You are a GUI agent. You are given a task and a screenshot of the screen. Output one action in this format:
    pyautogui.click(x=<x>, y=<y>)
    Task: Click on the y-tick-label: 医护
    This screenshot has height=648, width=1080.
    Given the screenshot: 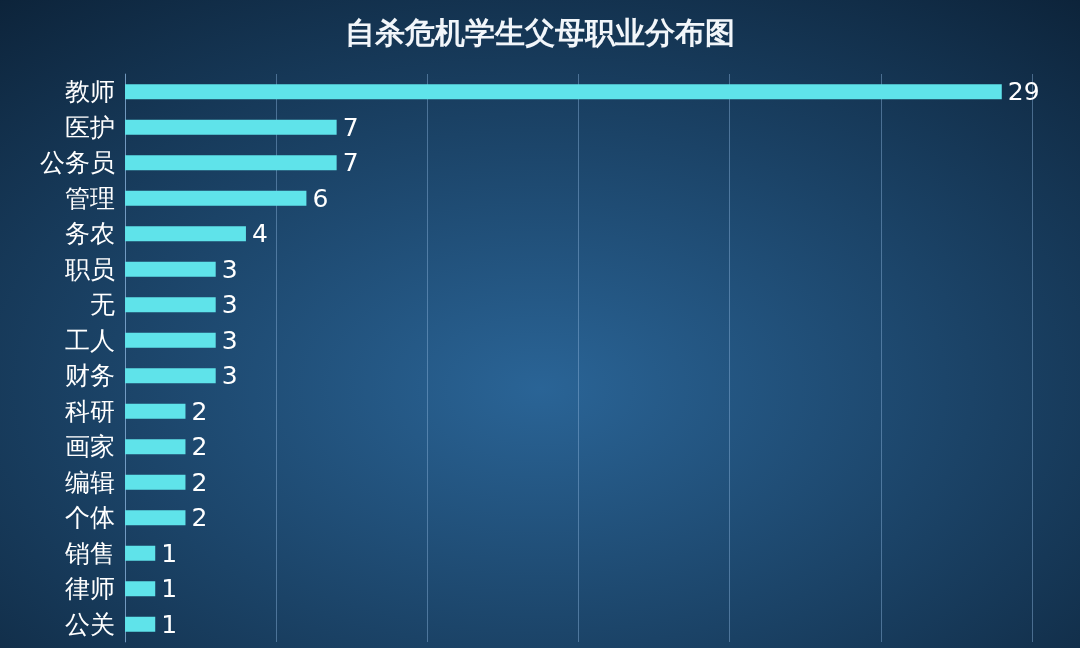 What is the action you would take?
    pyautogui.click(x=90, y=127)
    